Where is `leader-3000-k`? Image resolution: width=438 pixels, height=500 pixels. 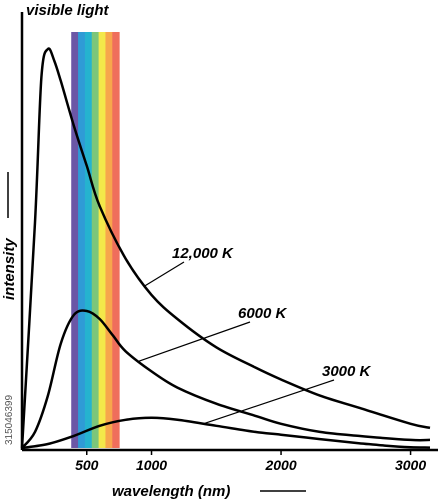
leader-3000-k is located at coordinates (269, 402).